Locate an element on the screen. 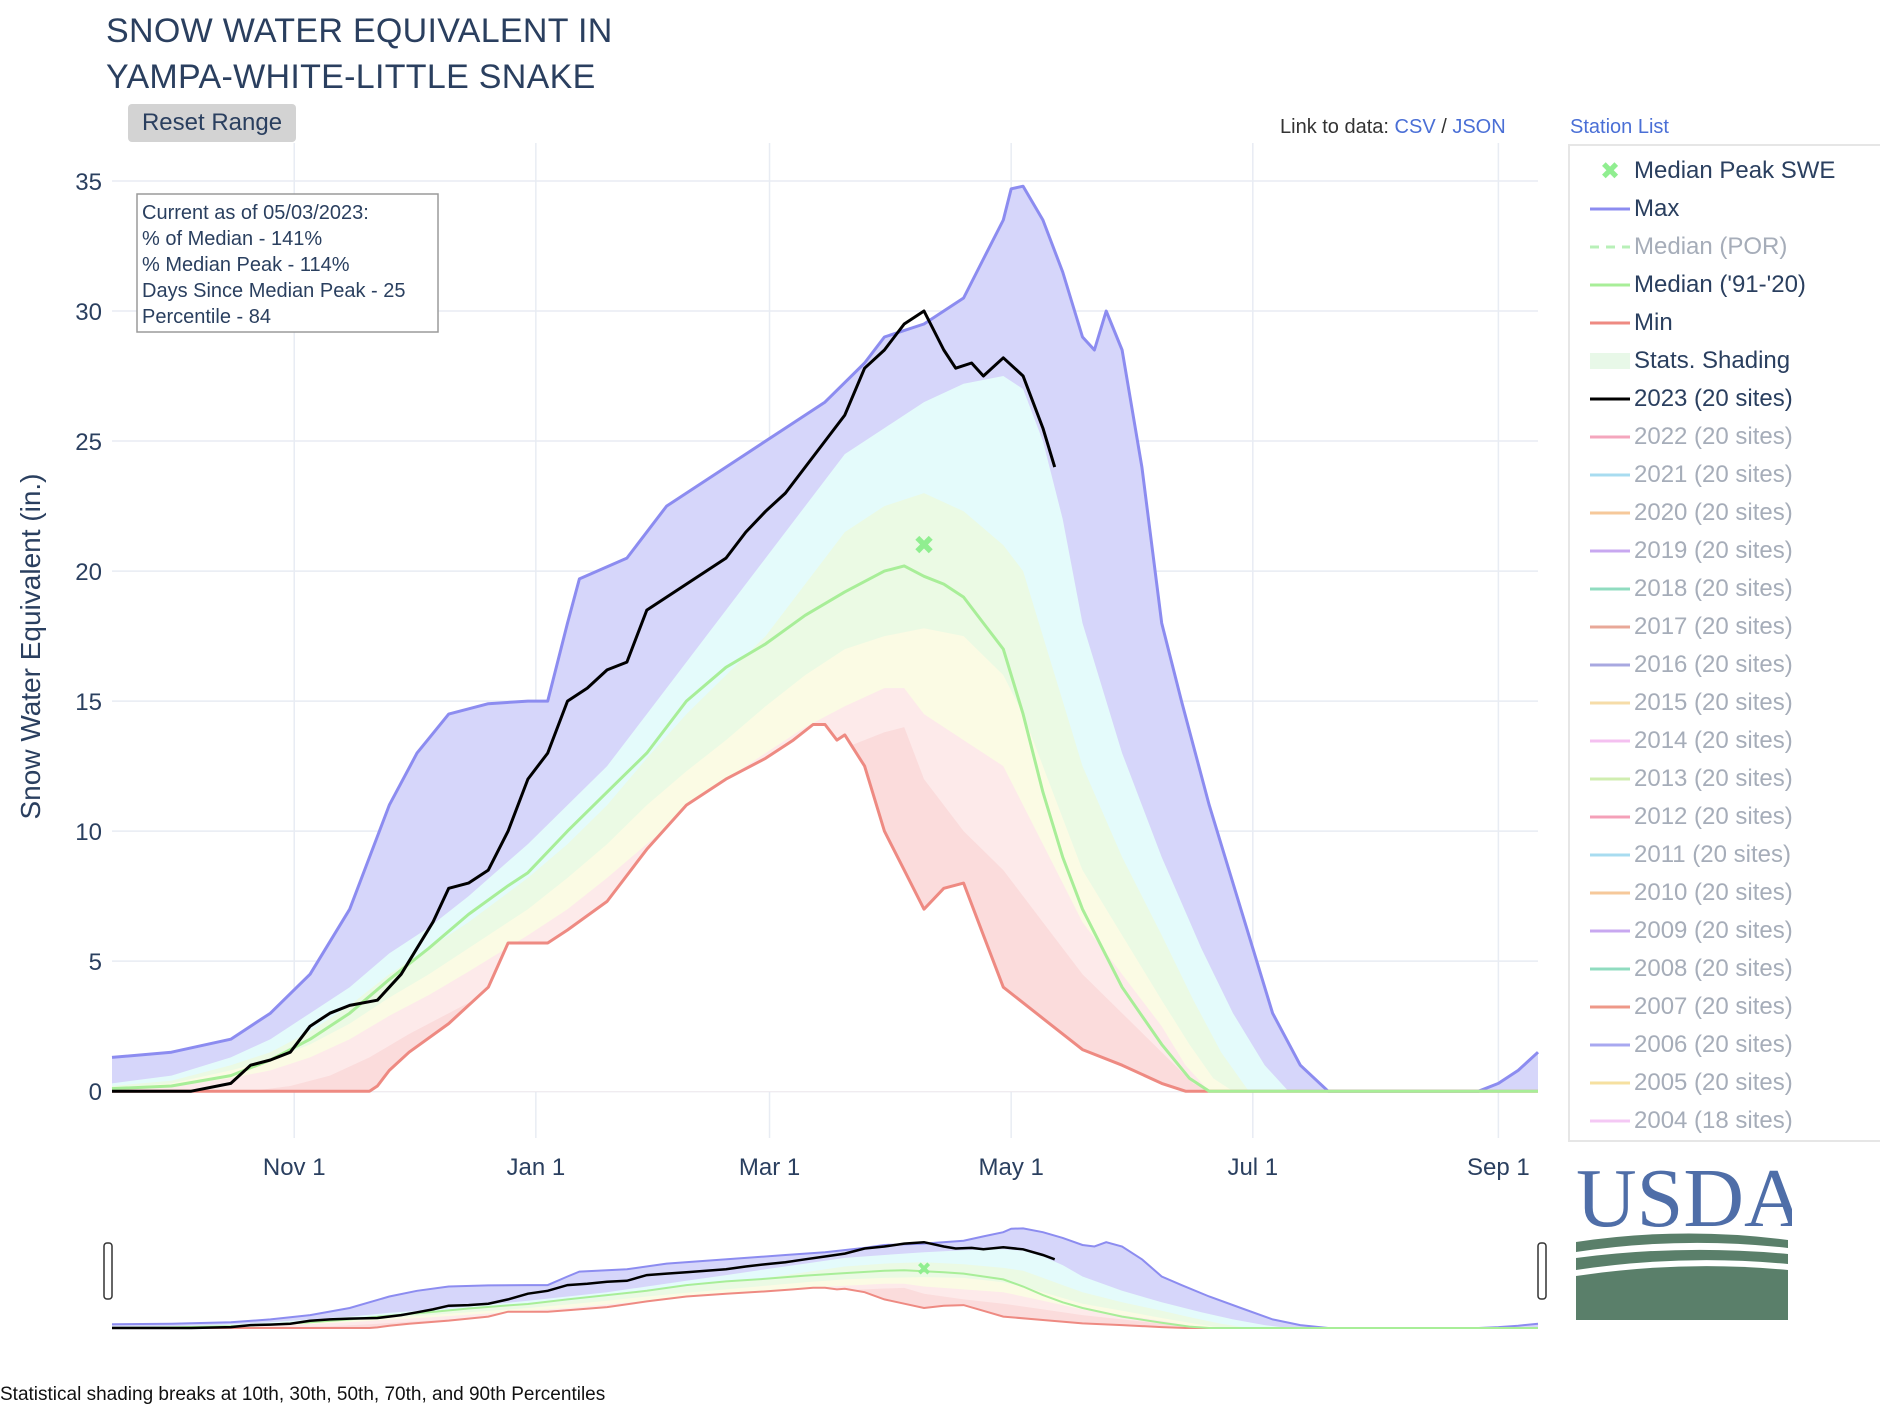  legend-label: 2004 (18 sites) is located at coordinates (1713, 1120).